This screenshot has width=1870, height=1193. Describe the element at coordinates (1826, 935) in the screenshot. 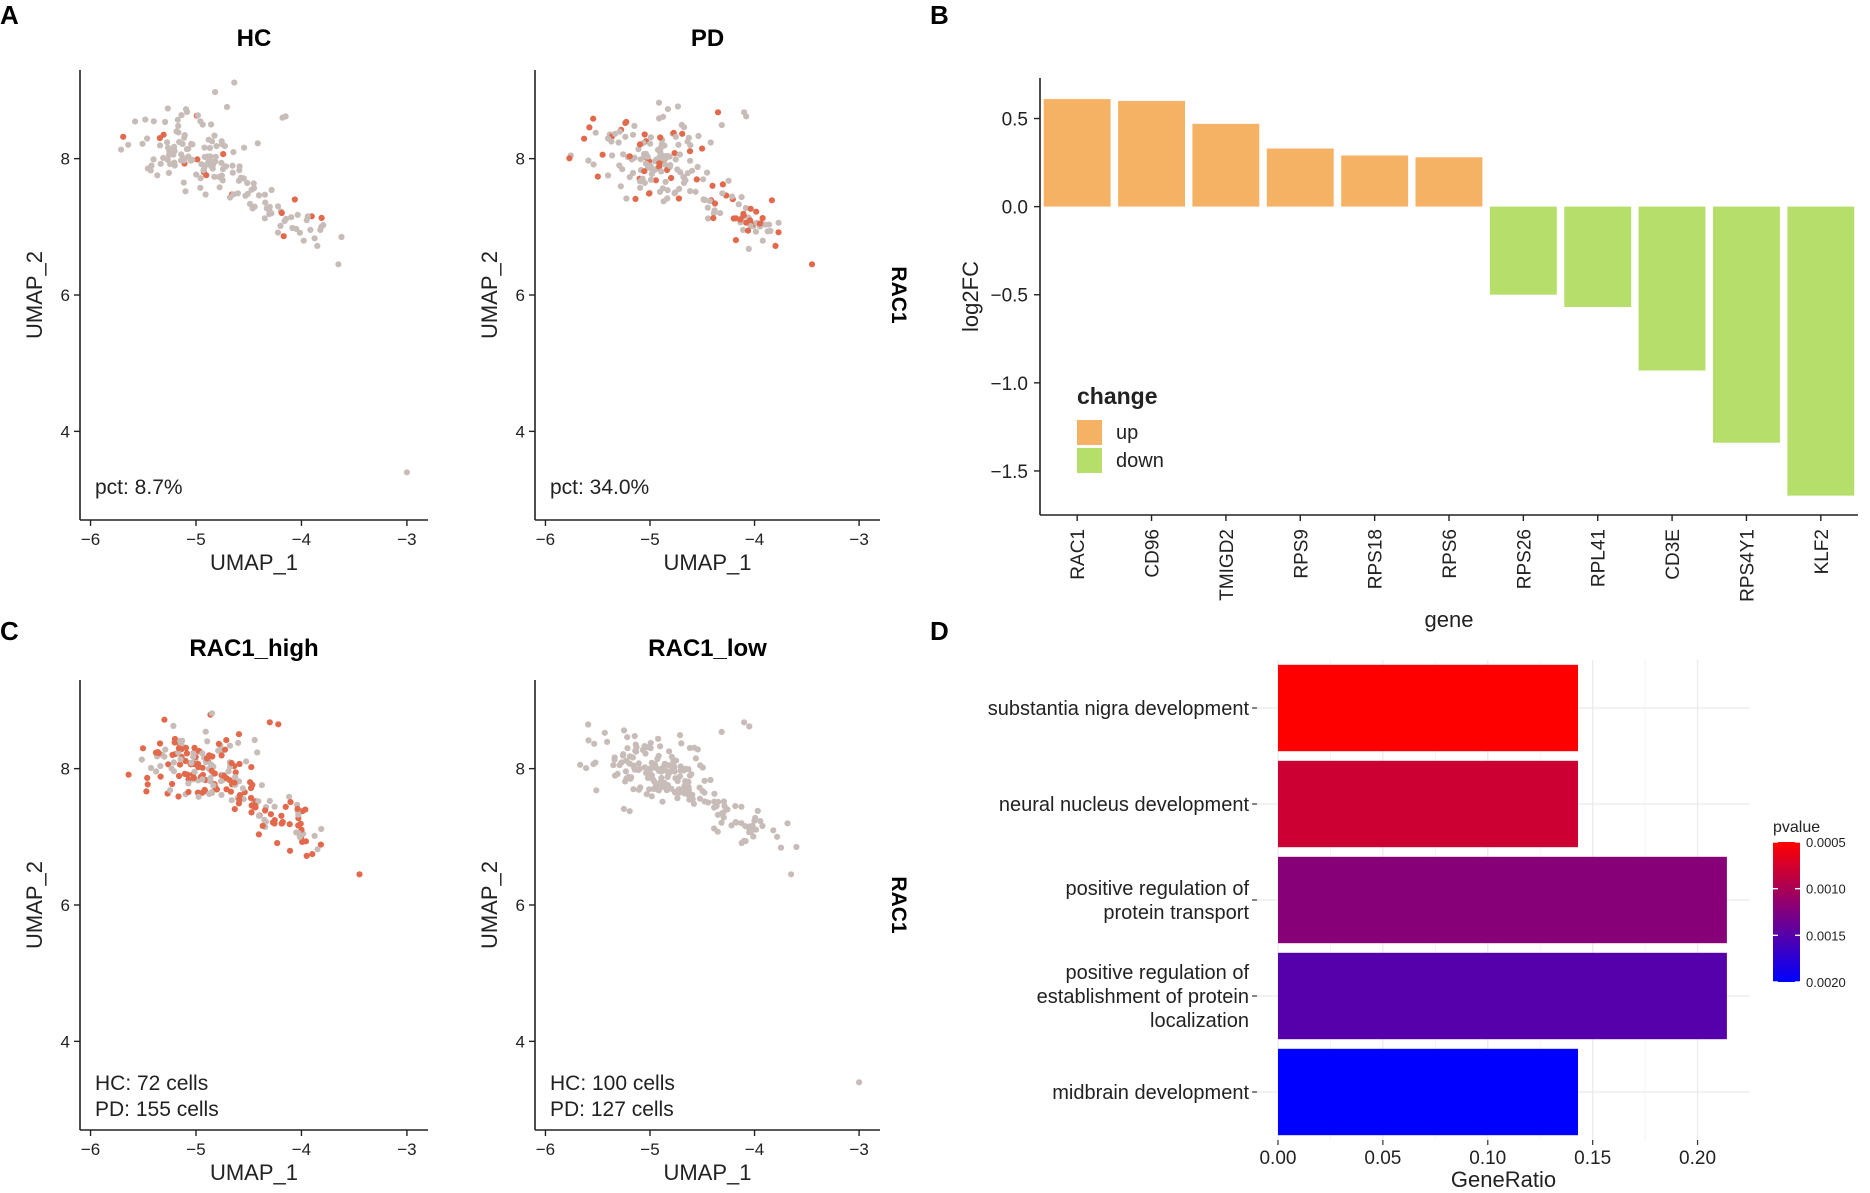

I see `colorbar-tick-label: 0.0015` at that location.